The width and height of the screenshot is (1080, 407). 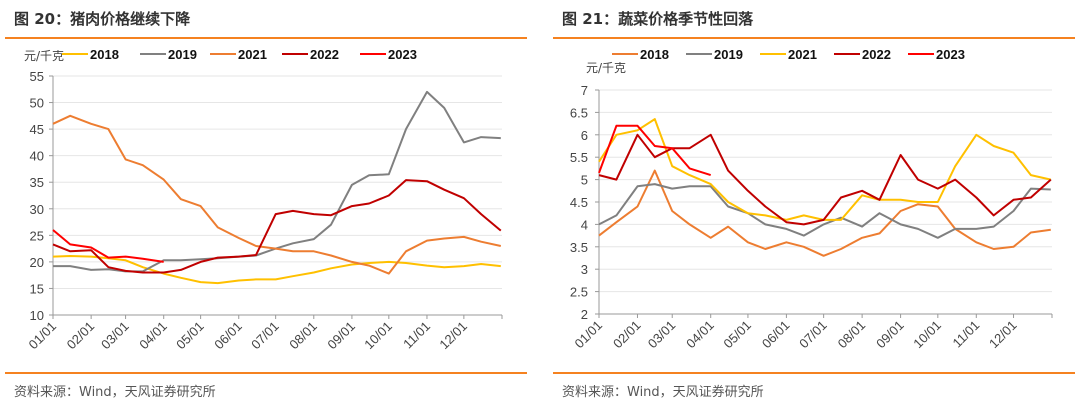 What do you see at coordinates (37, 209) in the screenshot?
I see `y-tick-label: 30` at bounding box center [37, 209].